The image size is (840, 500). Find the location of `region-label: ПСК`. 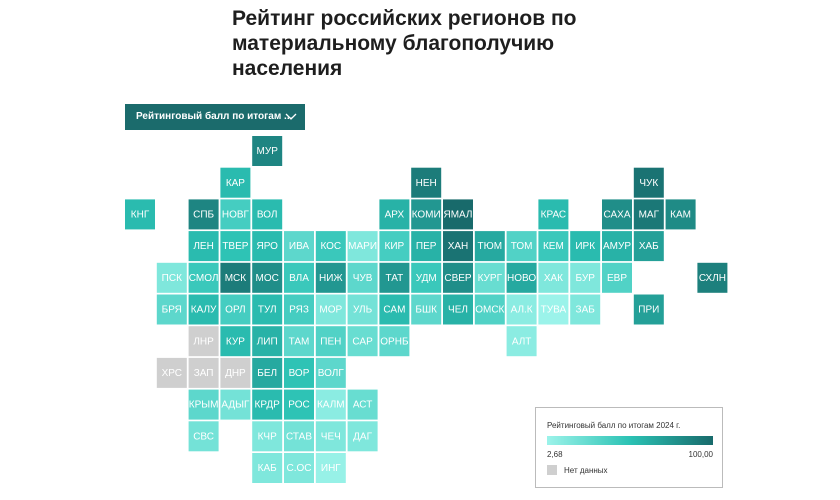

region-label: ПСК is located at coordinates (172, 278).